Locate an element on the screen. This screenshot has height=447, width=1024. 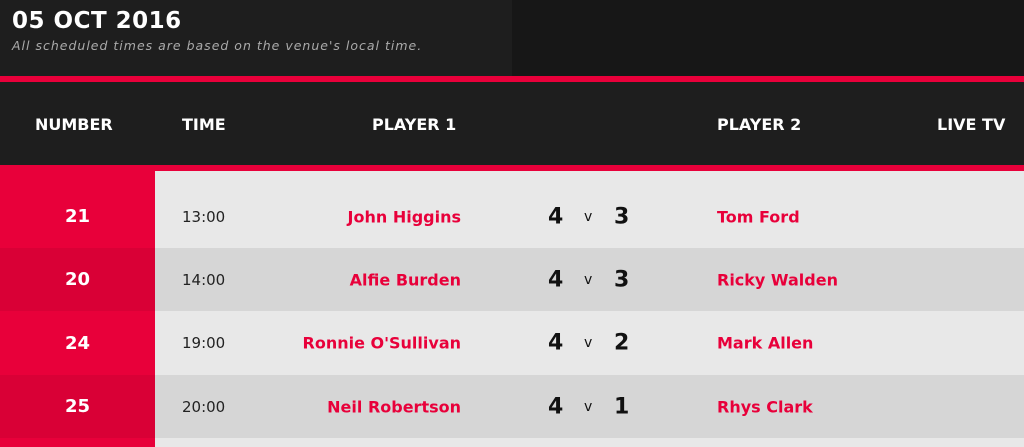
player1-link: Alfie Burden is located at coordinates (405, 279).